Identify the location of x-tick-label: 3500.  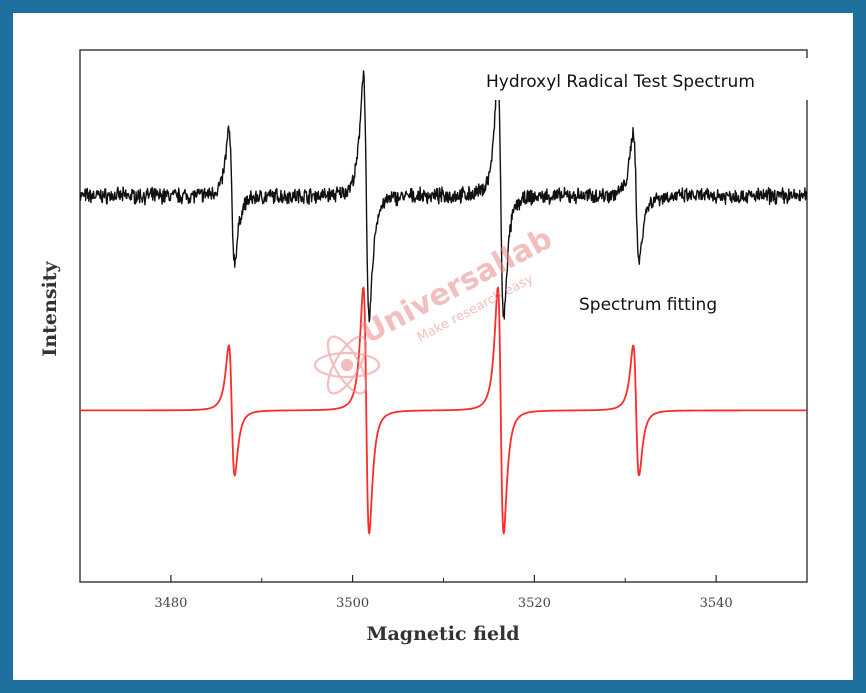
(352, 603).